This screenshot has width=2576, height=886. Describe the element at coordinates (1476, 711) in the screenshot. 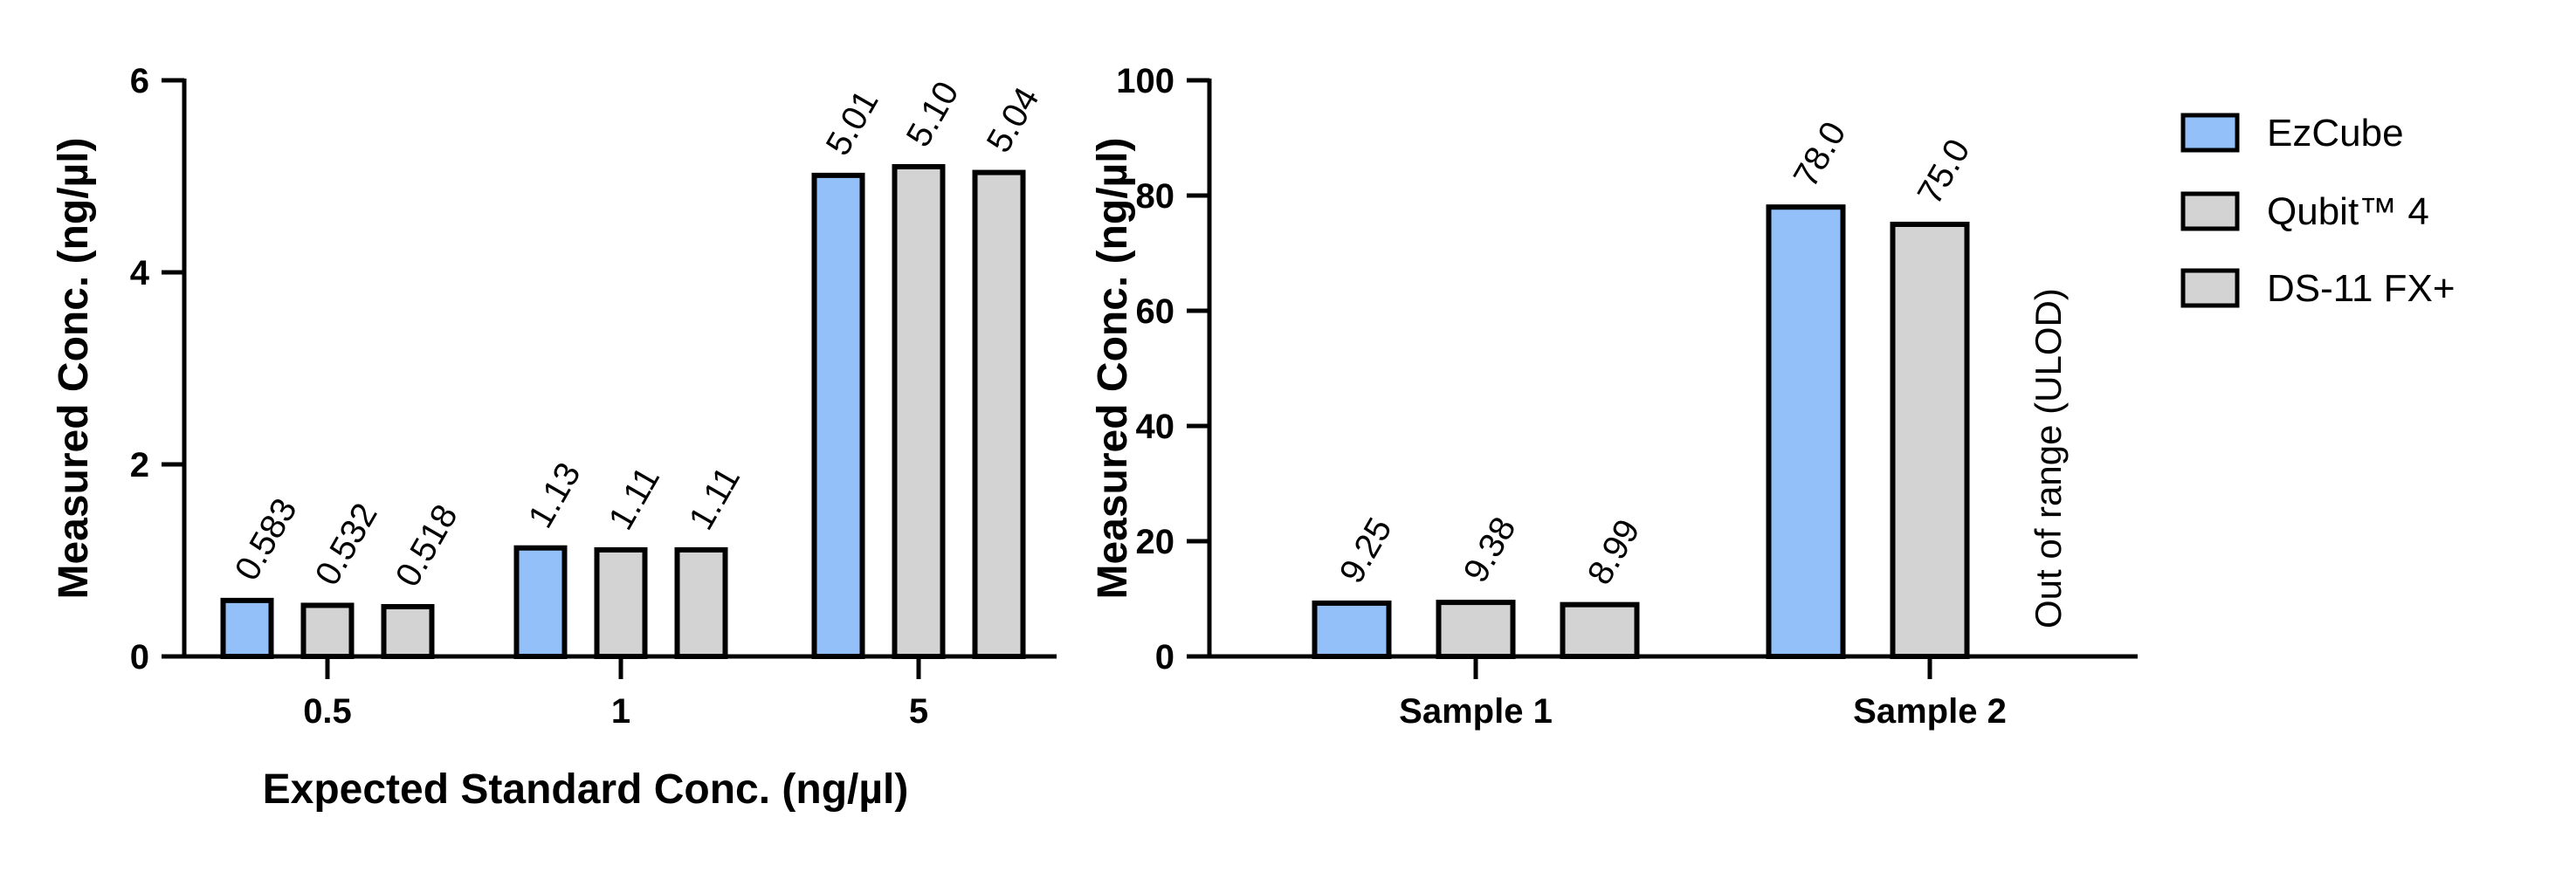

I see `x-tick-label: Sample 1` at that location.